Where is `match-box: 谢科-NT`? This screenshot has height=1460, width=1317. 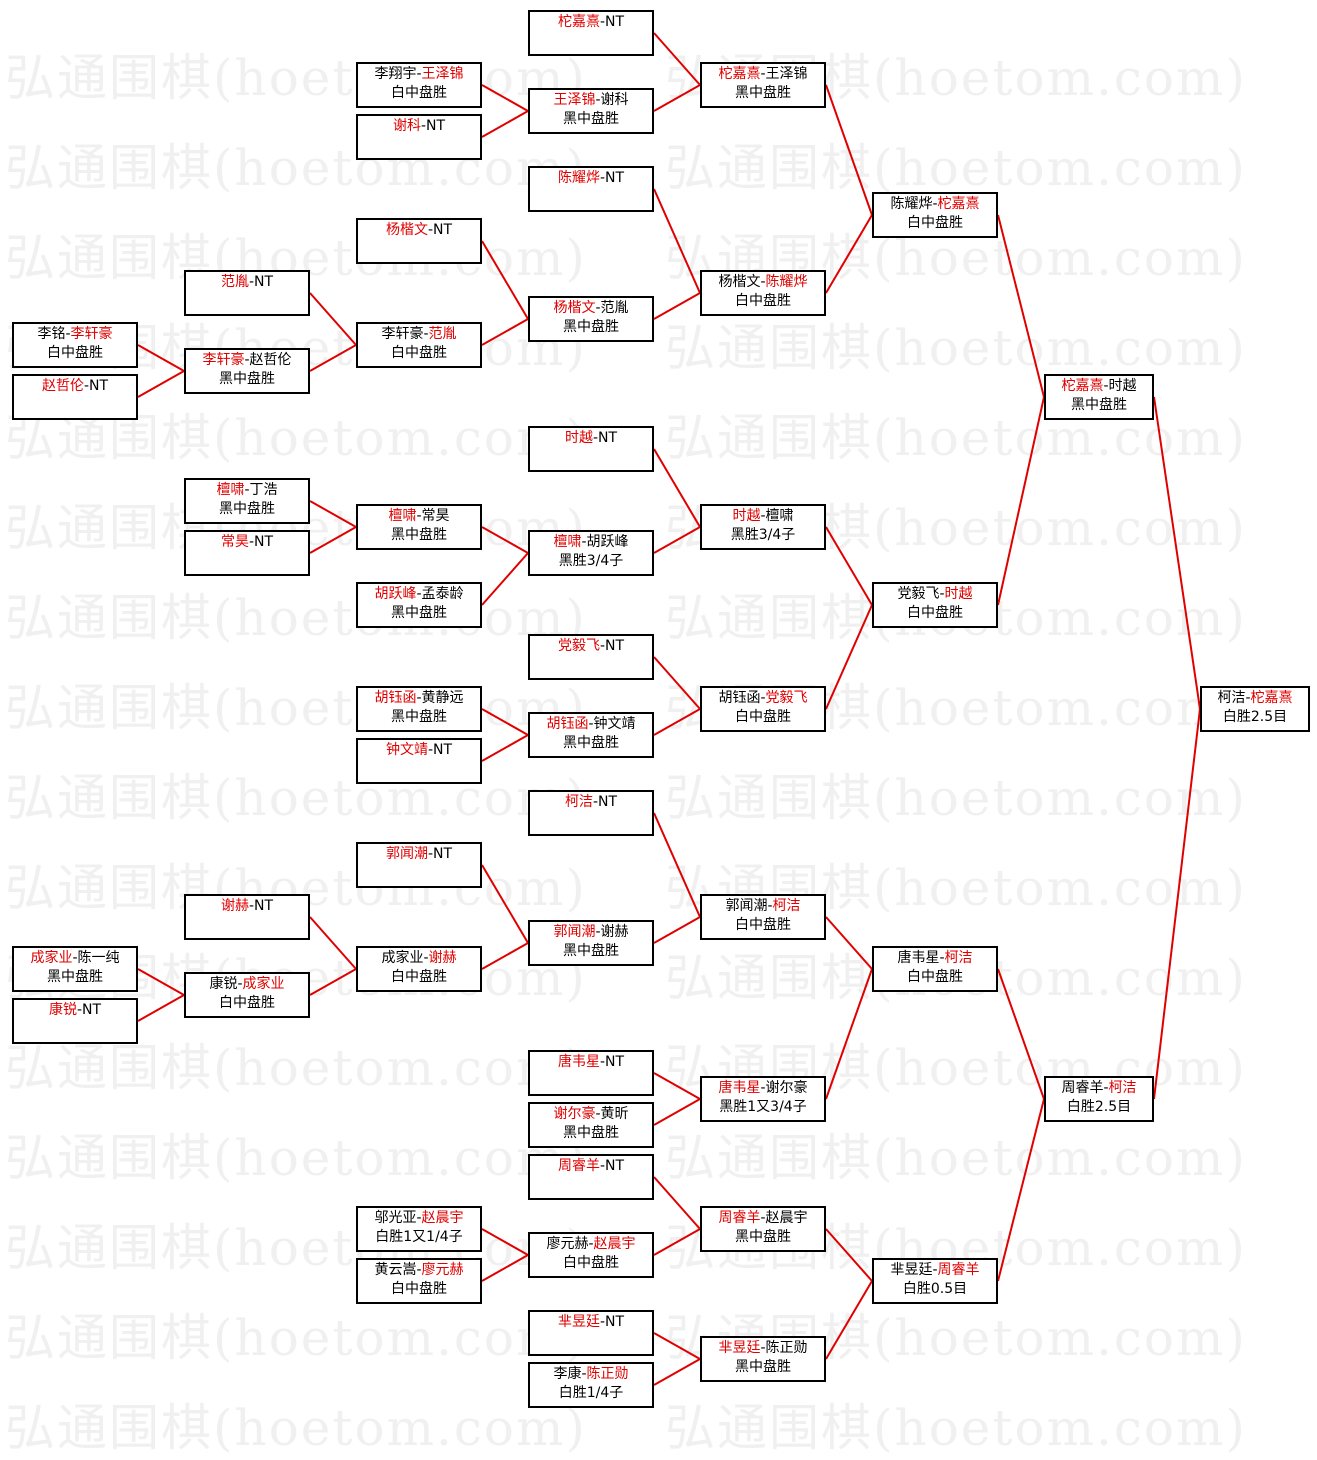
match-box: 谢科-NT is located at coordinates (419, 137).